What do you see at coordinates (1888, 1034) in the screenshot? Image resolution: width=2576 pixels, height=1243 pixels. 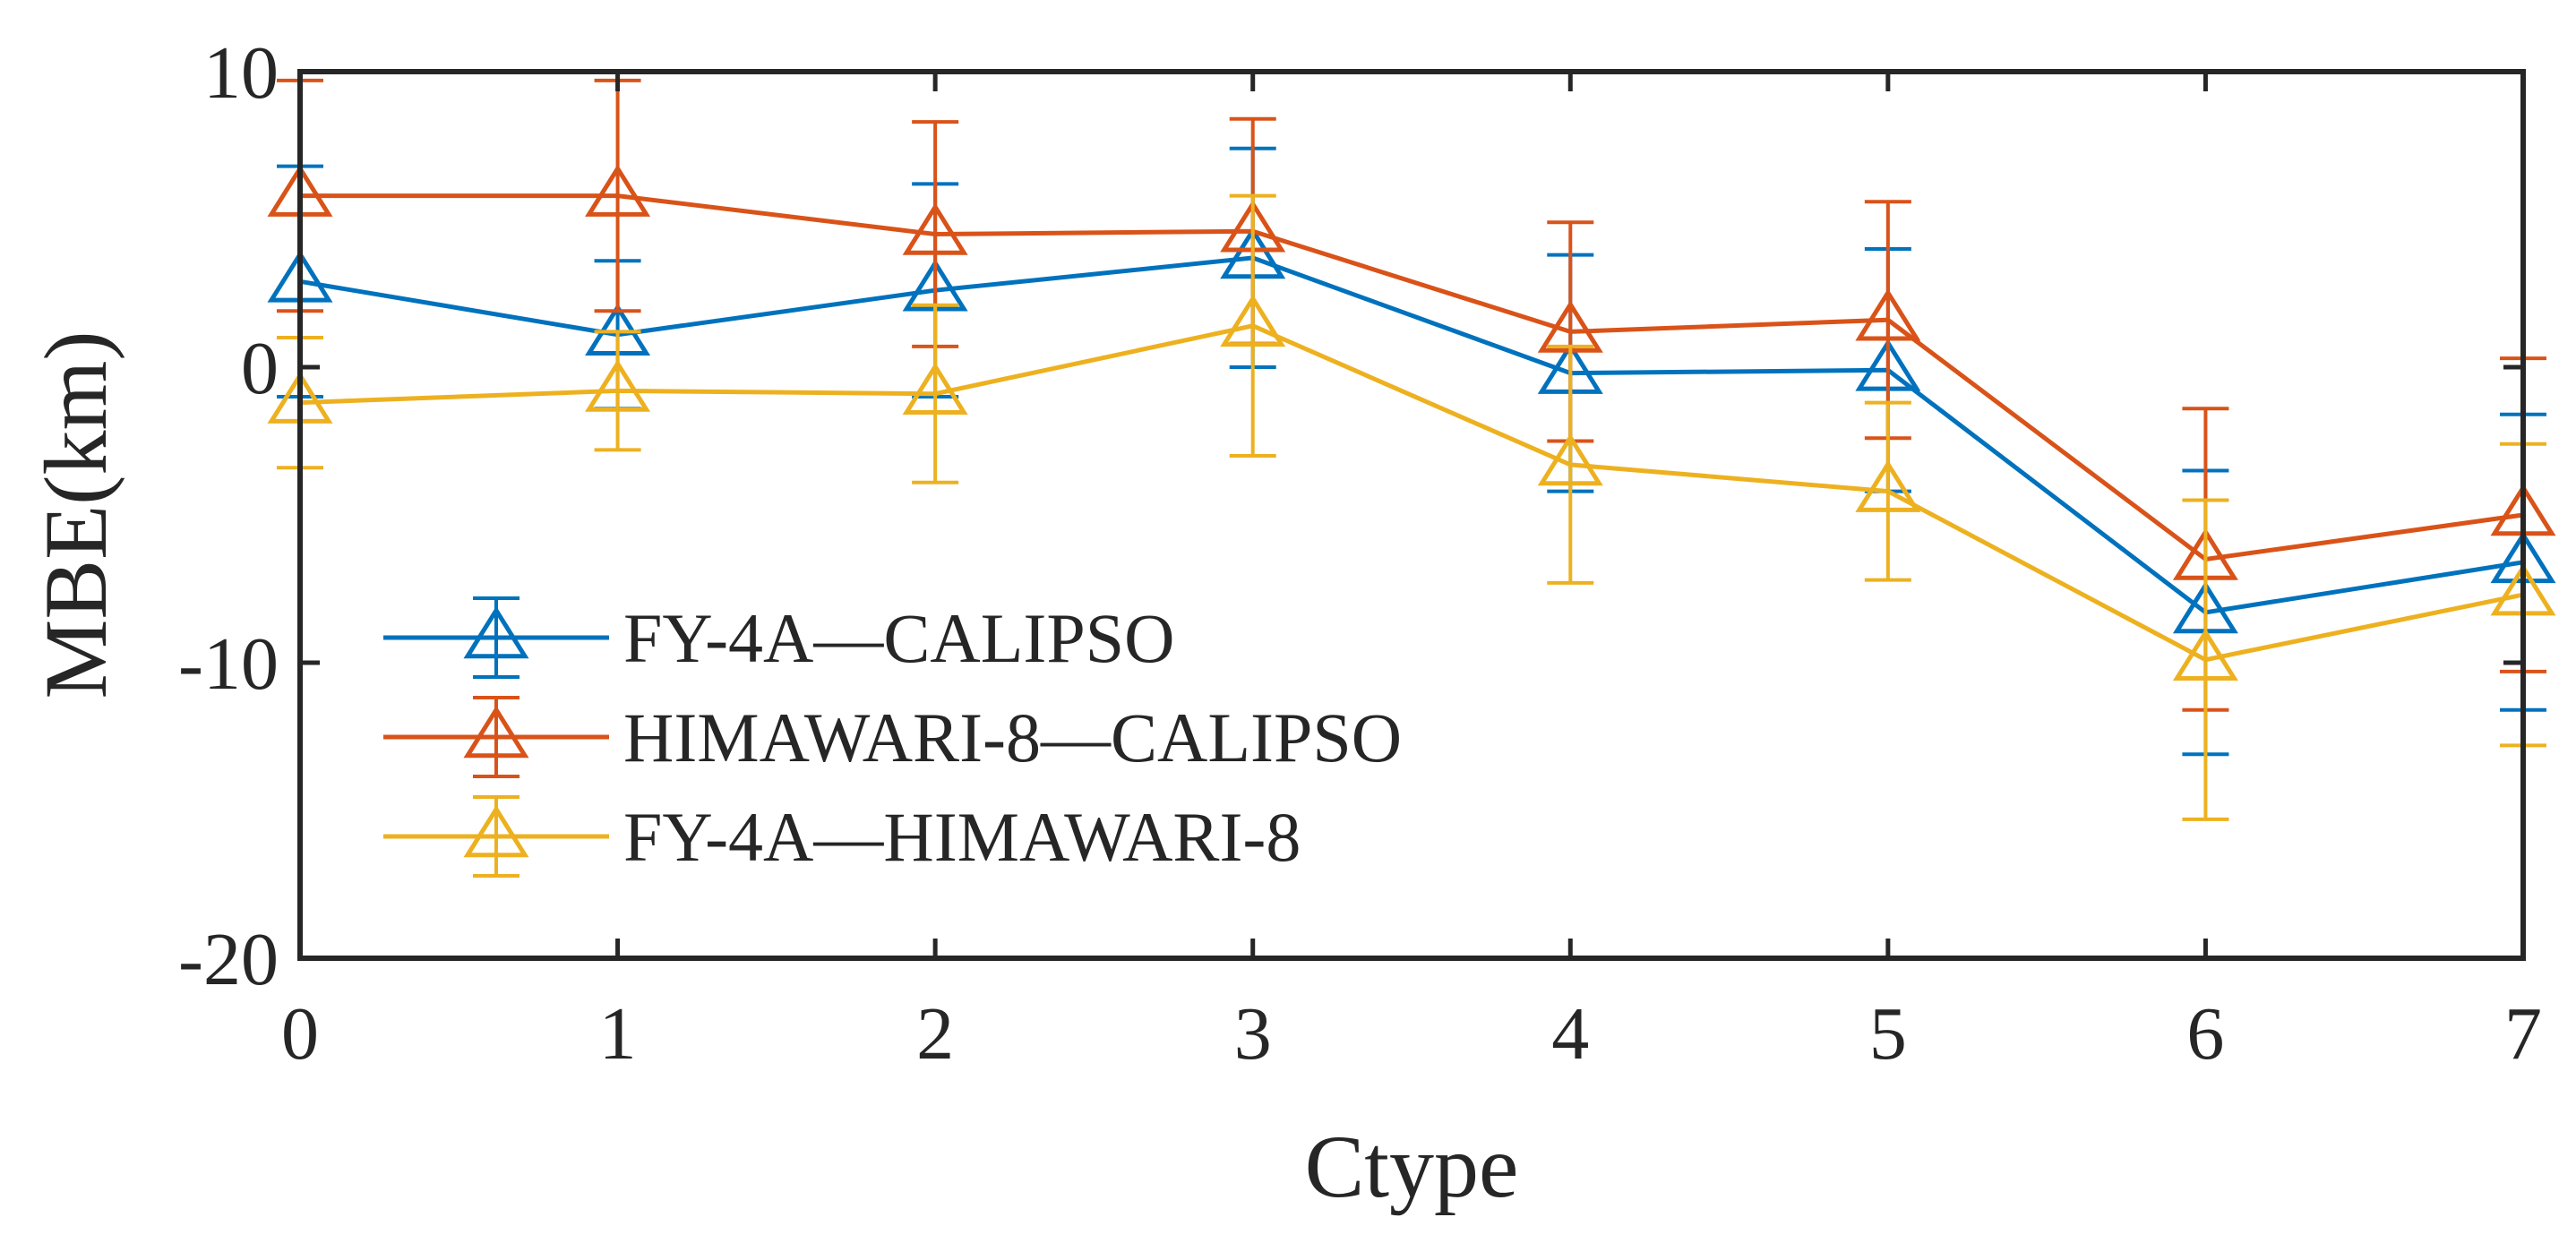 I see `x-tick-label: 5` at bounding box center [1888, 1034].